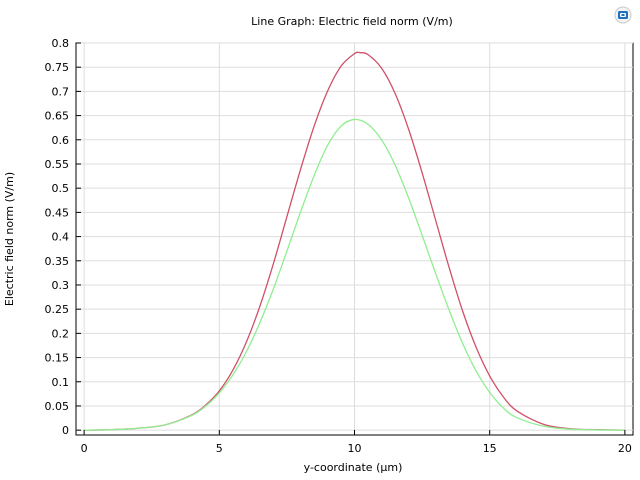  What do you see at coordinates (61, 91) in the screenshot?
I see `y-tick-label: 0.7` at bounding box center [61, 91].